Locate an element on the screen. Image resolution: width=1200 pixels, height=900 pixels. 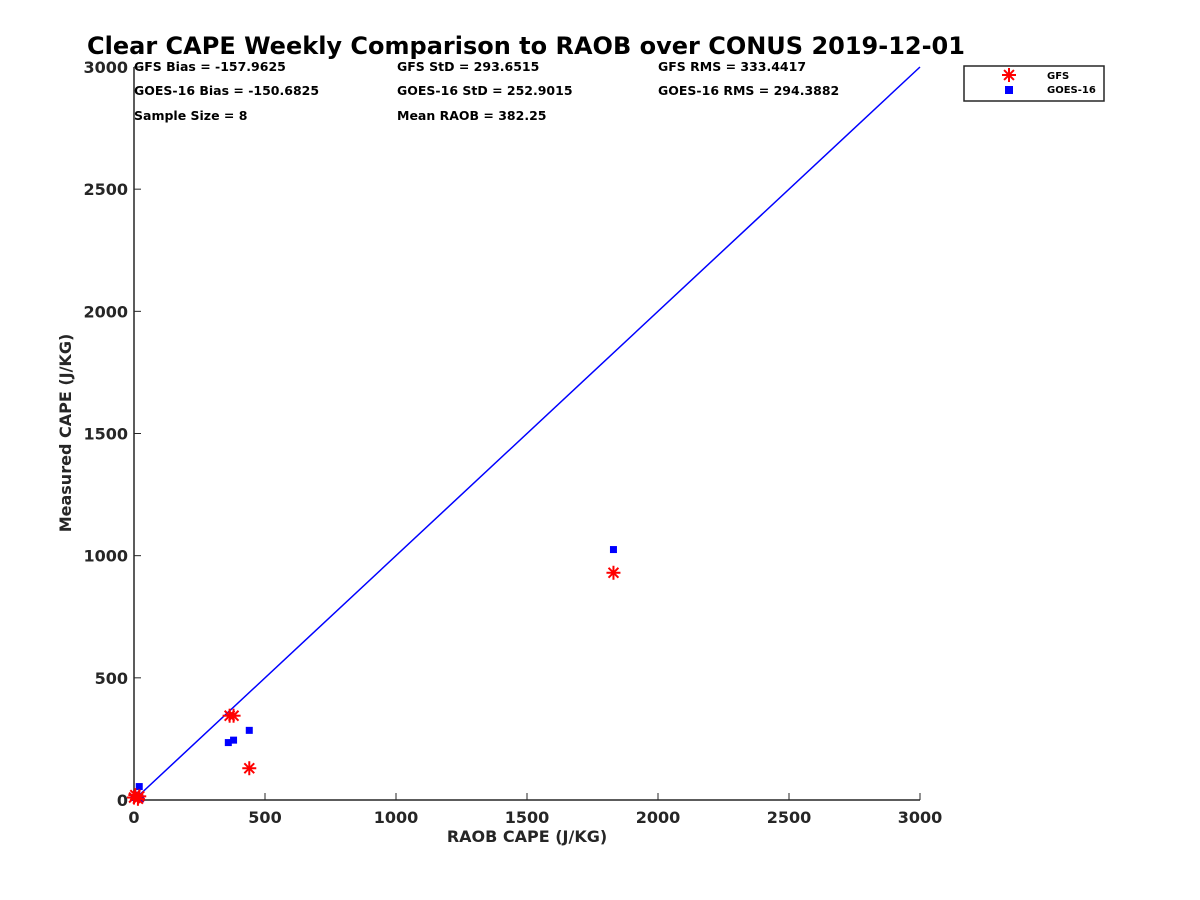
legend-gfs-marker is located at coordinates (1009, 75).